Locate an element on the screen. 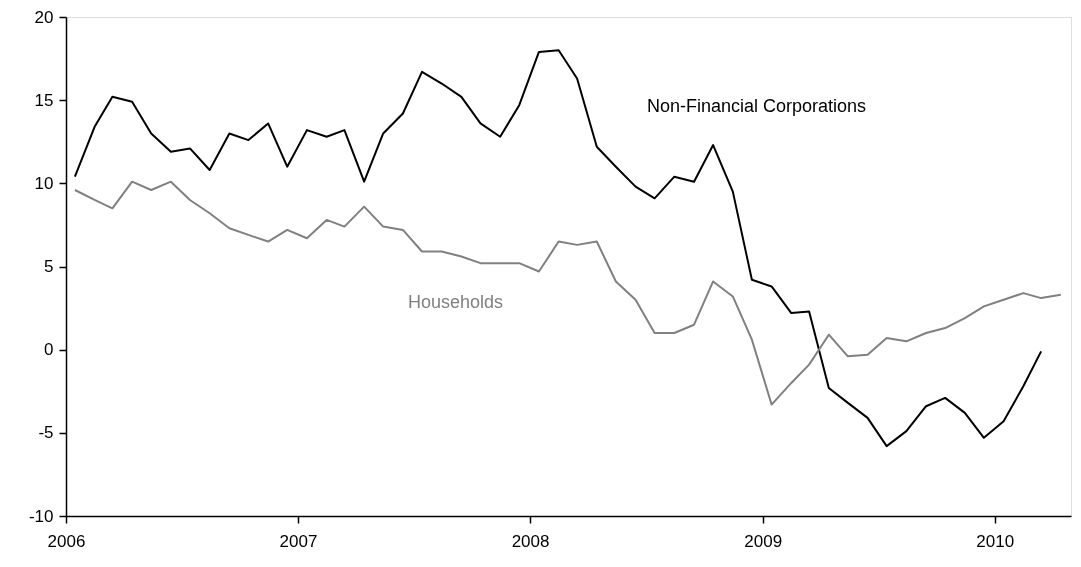 This screenshot has height=567, width=1081. series-label: Households is located at coordinates (456, 302).